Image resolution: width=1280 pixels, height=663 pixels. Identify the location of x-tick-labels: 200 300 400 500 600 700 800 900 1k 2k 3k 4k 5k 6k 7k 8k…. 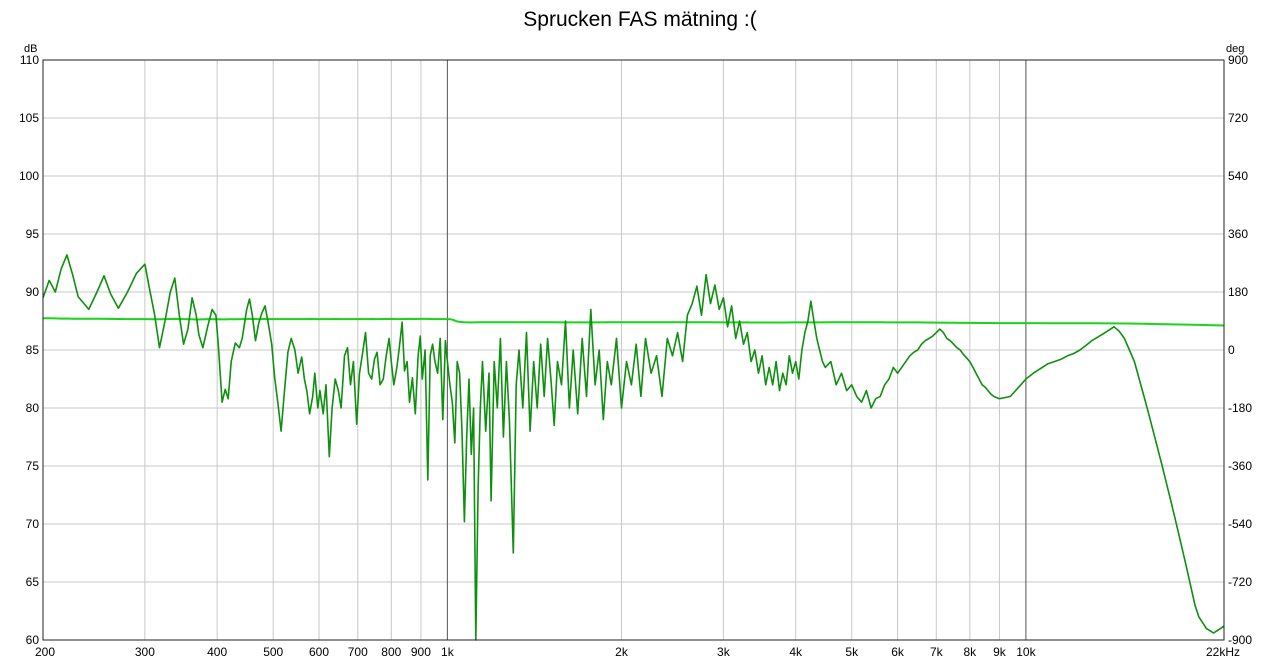
(637, 652).